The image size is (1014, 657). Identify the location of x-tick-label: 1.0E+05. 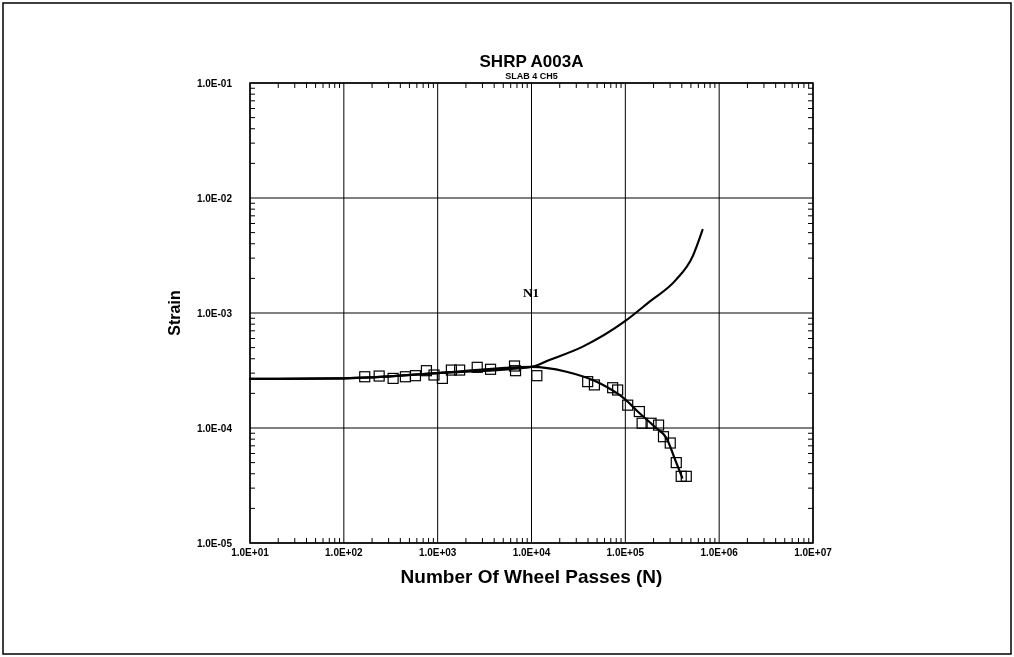
(625, 552).